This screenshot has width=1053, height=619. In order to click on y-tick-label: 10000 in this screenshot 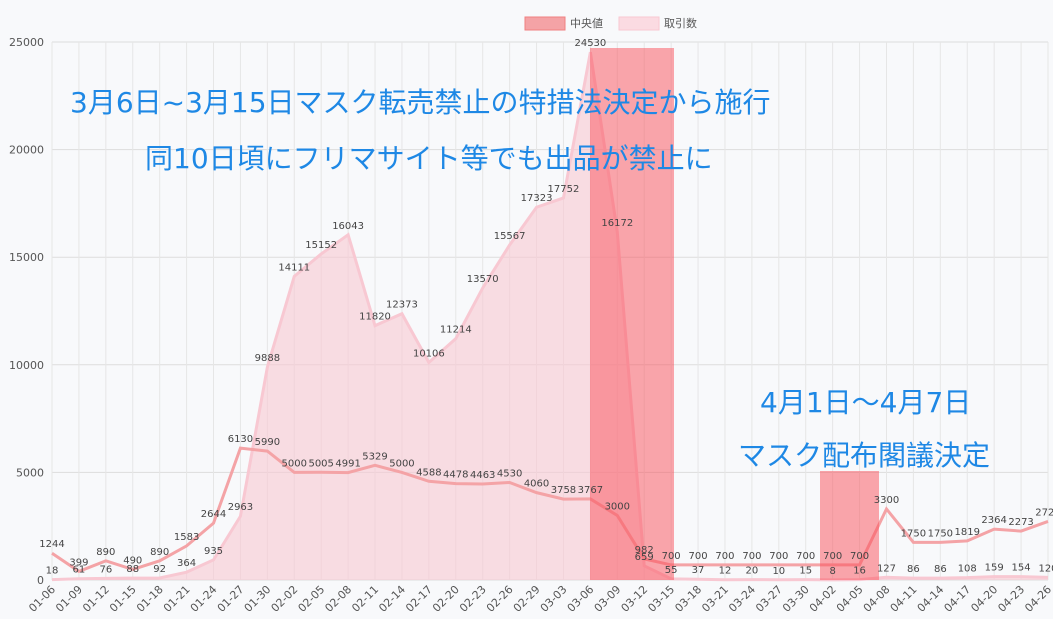, I will do `click(26, 365)`.